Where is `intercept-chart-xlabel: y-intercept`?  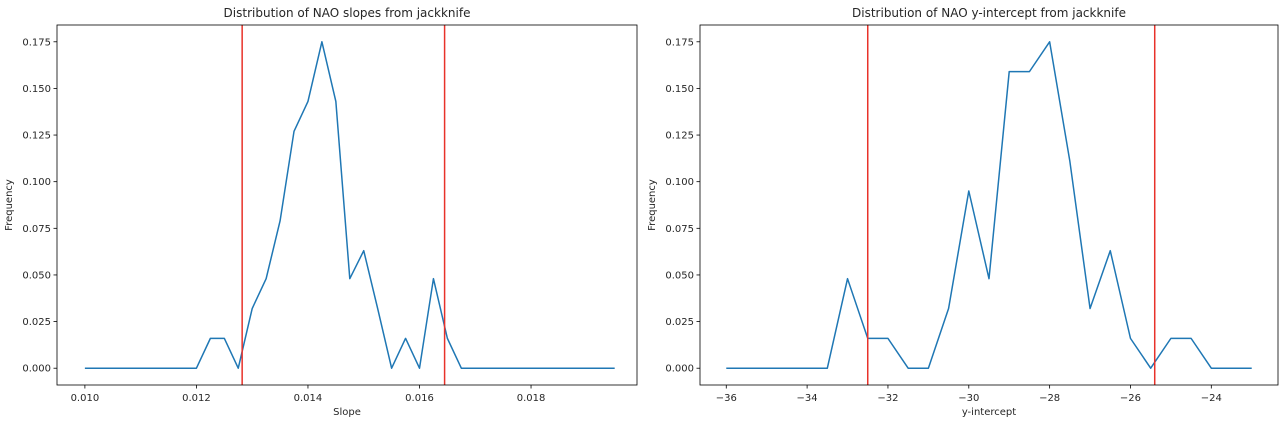
intercept-chart-xlabel: y-intercept is located at coordinates (989, 412).